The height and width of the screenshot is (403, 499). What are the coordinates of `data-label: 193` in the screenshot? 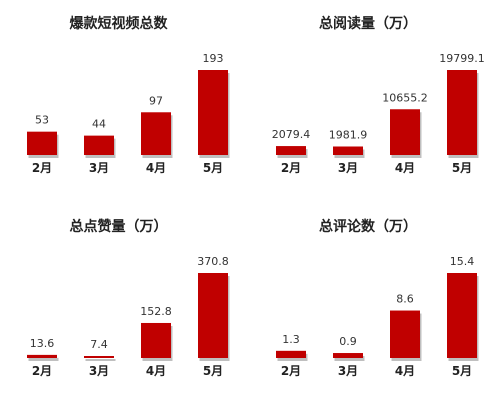 It's located at (213, 58).